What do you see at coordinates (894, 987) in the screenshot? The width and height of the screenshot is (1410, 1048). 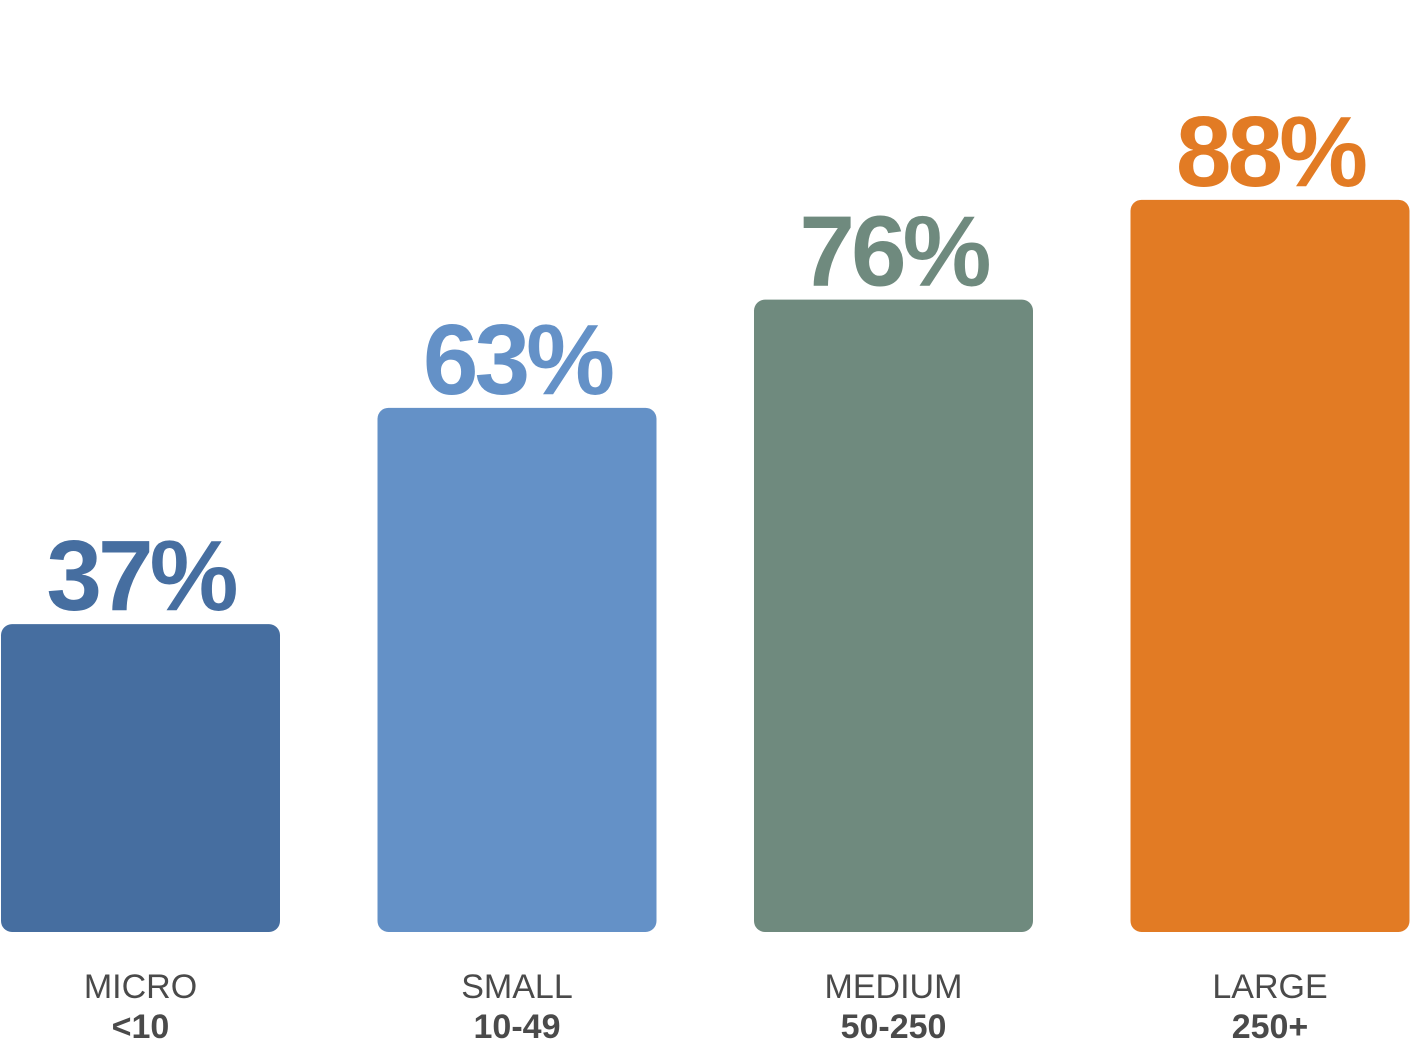 I see `category-name-medium: MEDIUM` at bounding box center [894, 987].